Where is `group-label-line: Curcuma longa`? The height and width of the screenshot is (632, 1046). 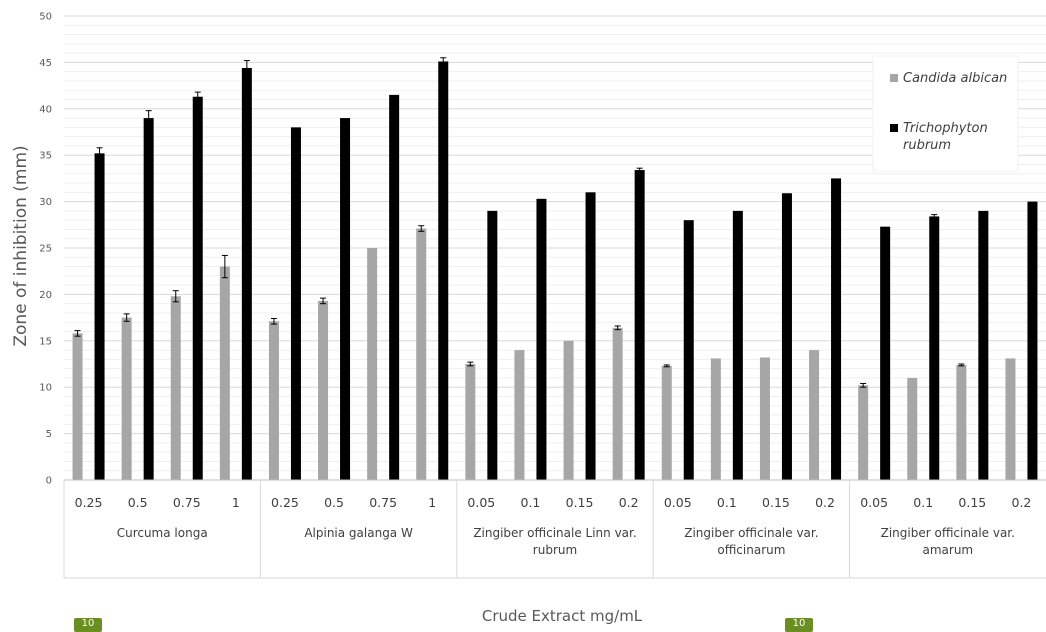
group-label-line: Curcuma longa is located at coordinates (162, 533).